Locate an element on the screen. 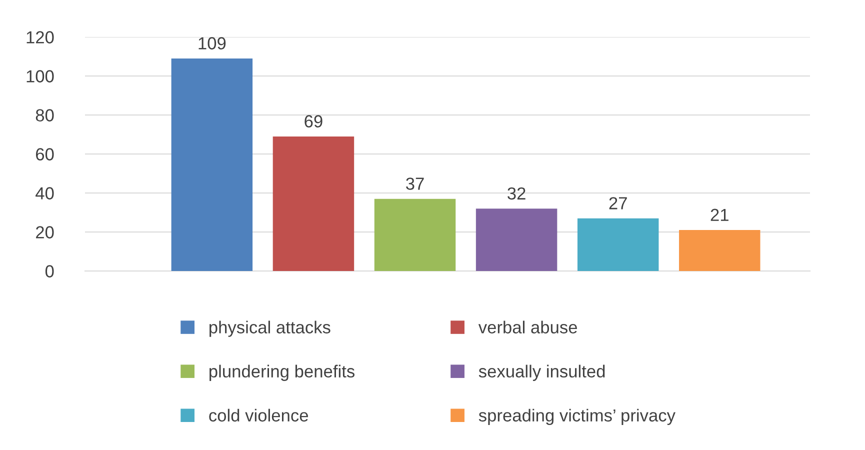  legend-label: sexually insulted is located at coordinates (541, 372).